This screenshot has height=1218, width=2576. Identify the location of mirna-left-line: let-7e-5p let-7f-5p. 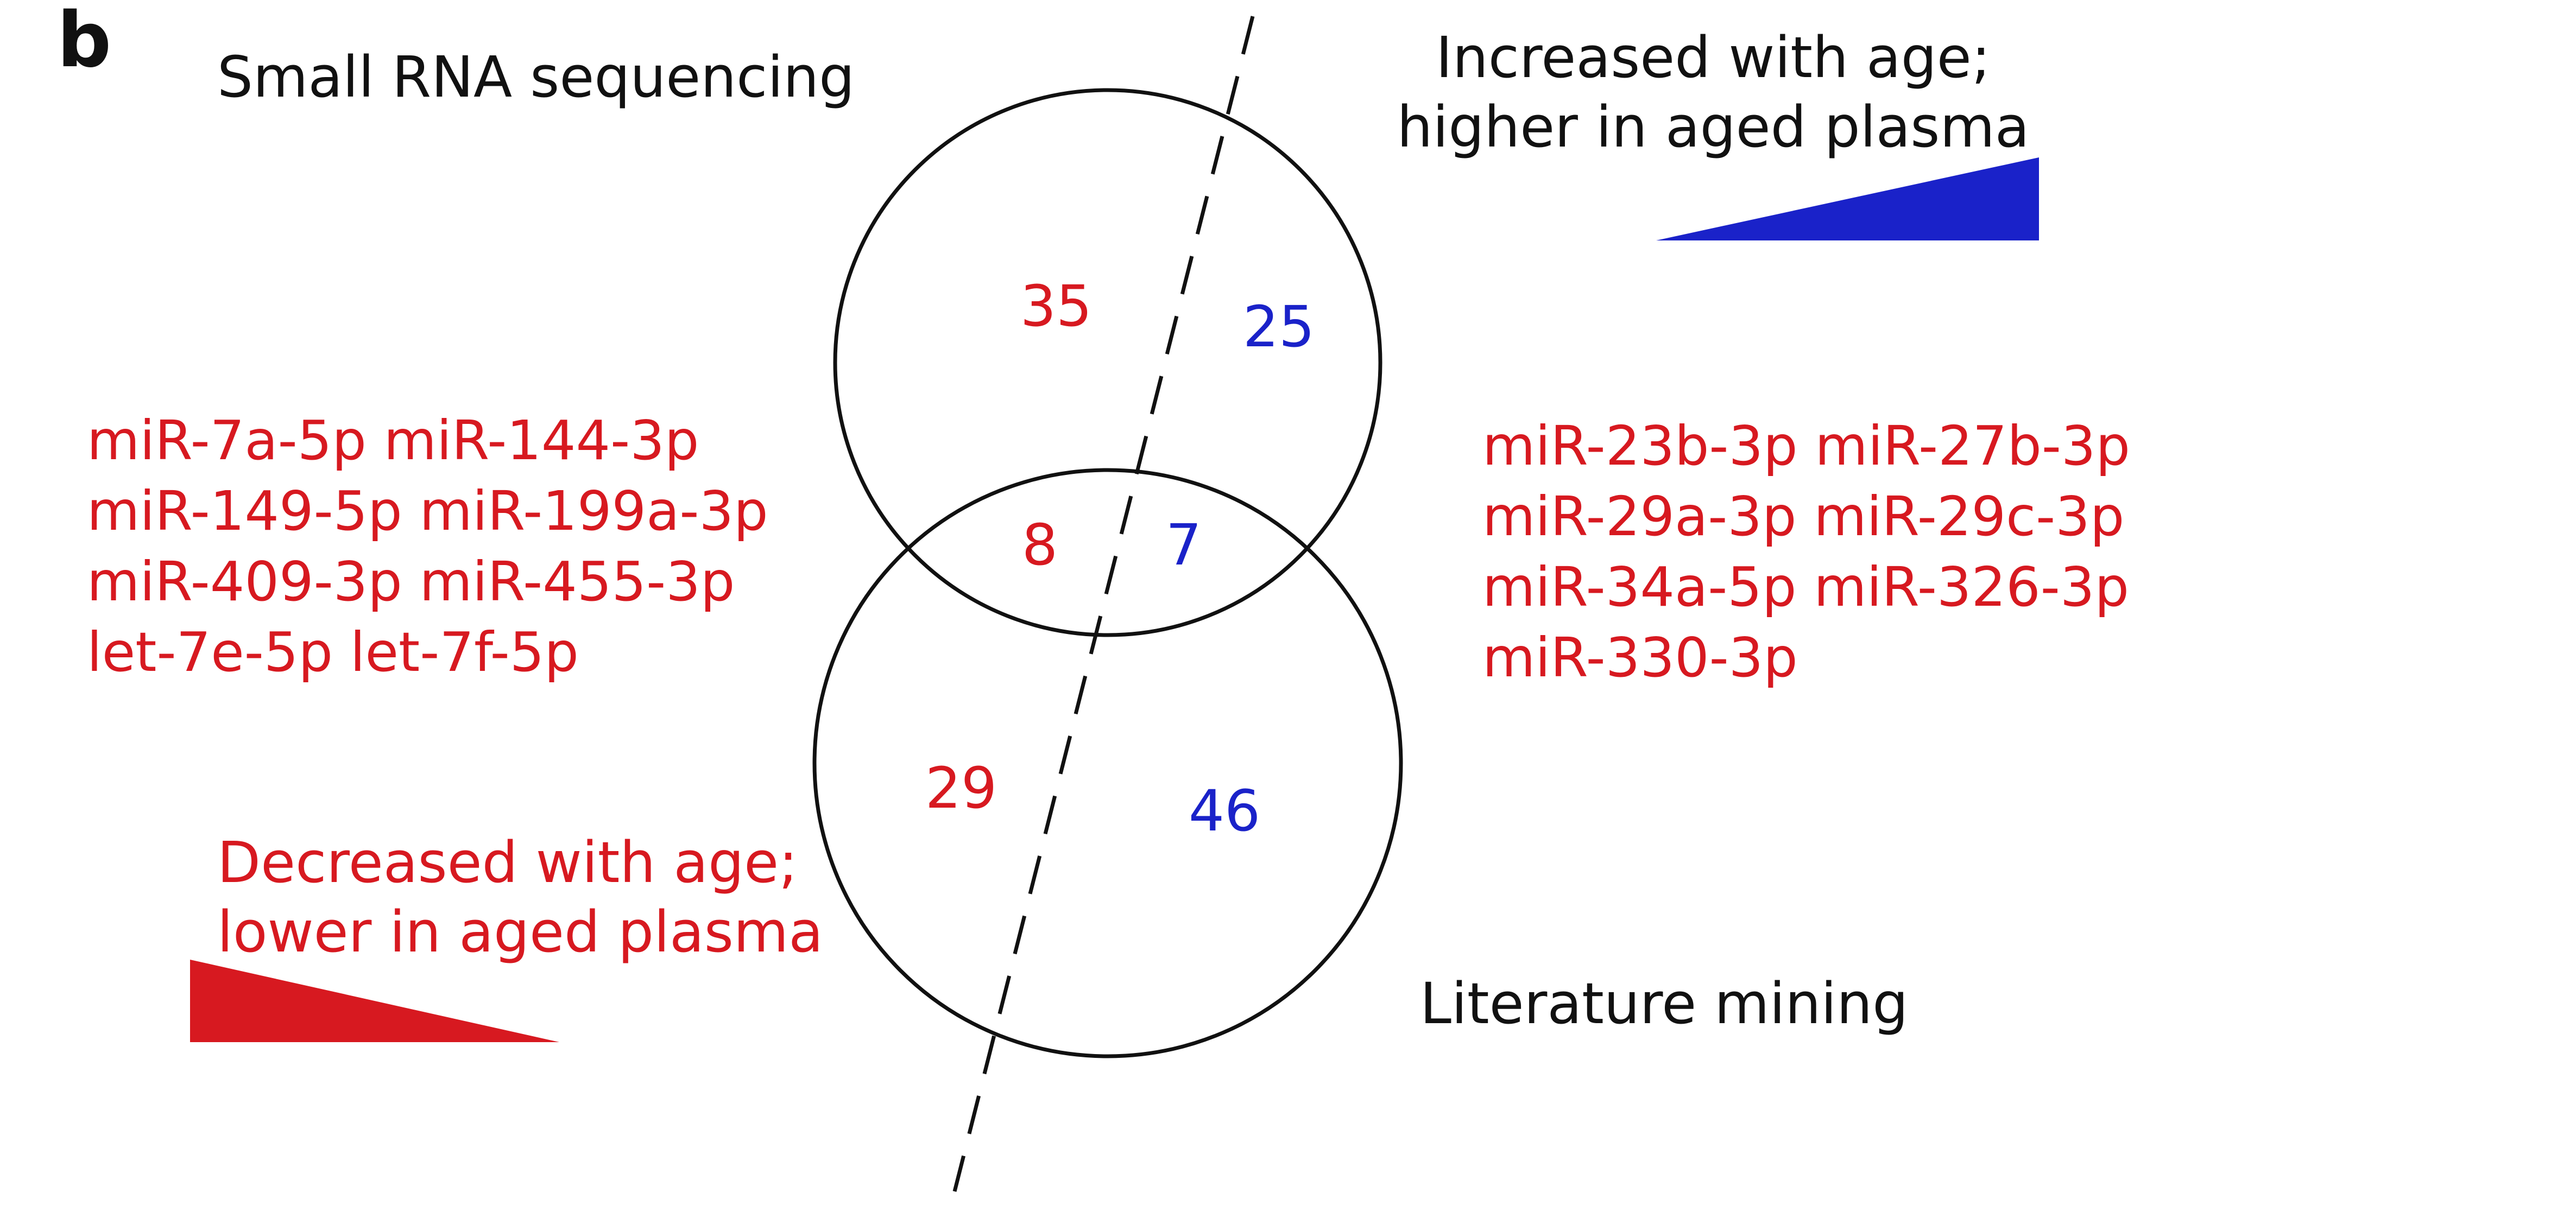
(333, 652).